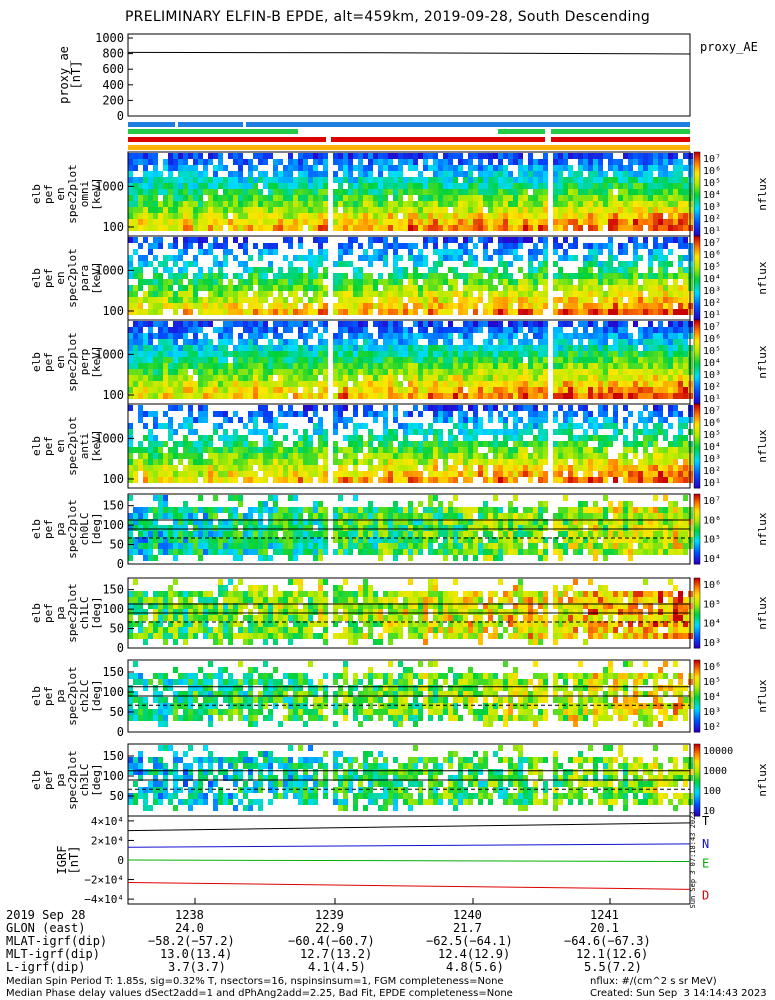 The height and width of the screenshot is (1000, 775). Describe the element at coordinates (113, 590) in the screenshot. I see `pa-ch1-tick-label-3: 150` at that location.